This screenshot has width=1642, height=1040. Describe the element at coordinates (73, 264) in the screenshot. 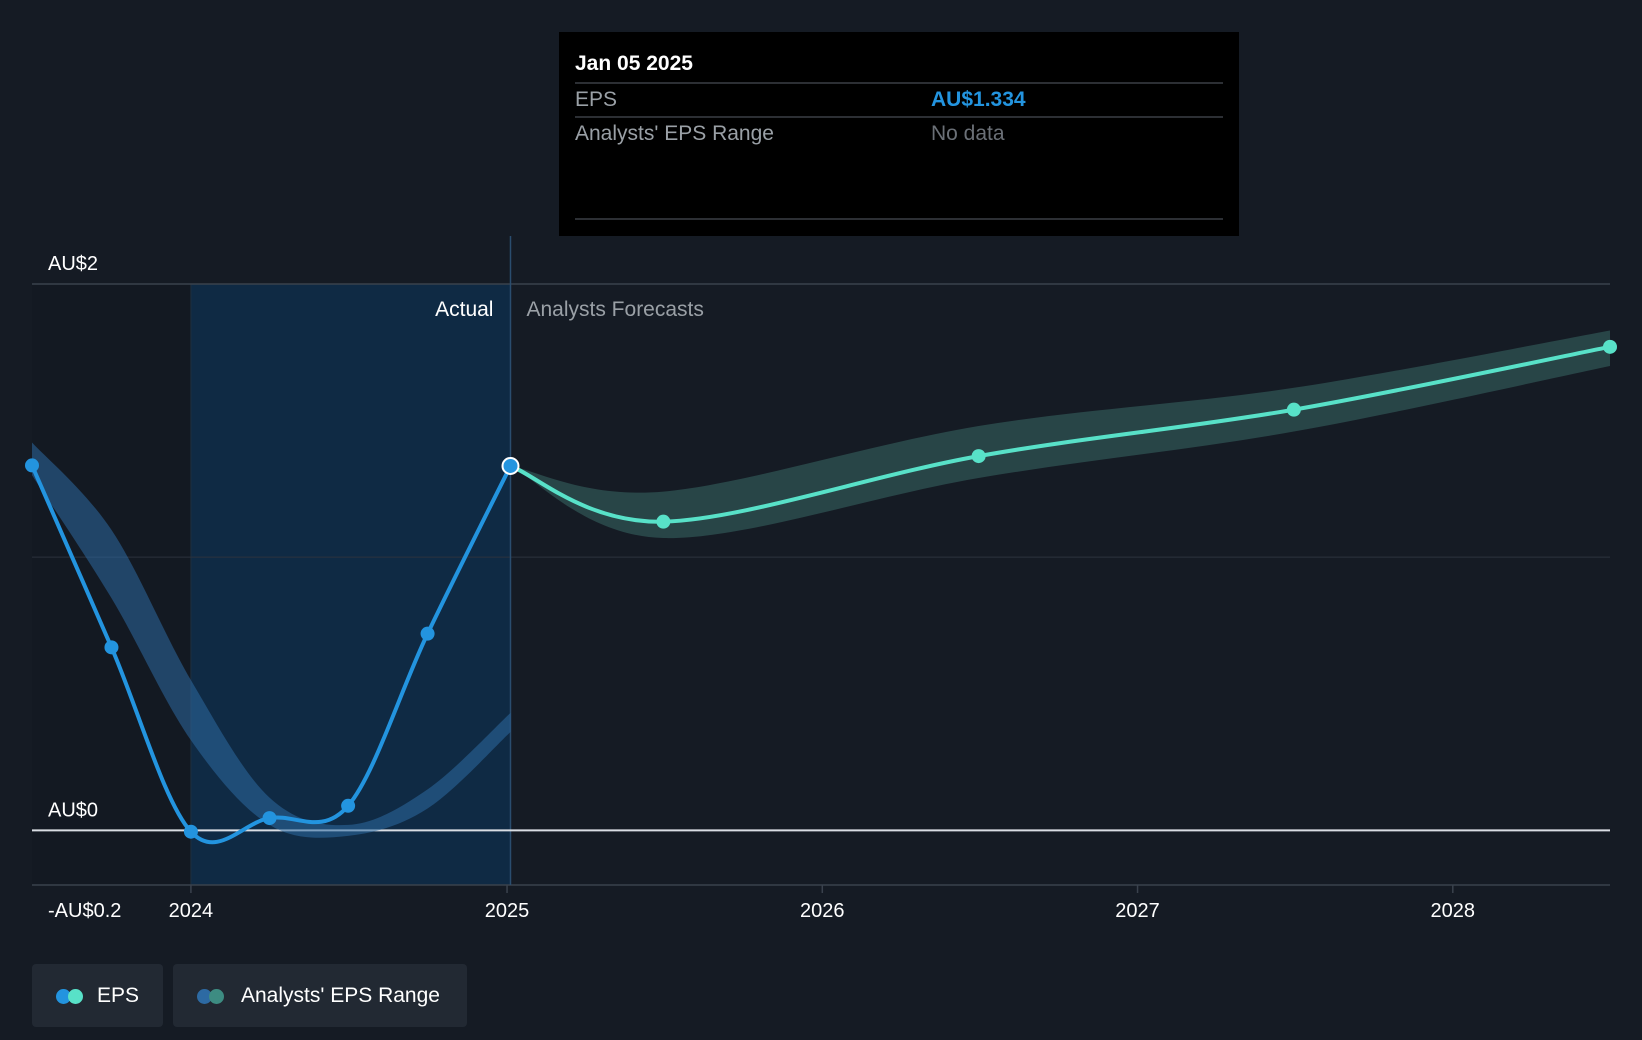

I see `y-tick-label: AU$2` at that location.